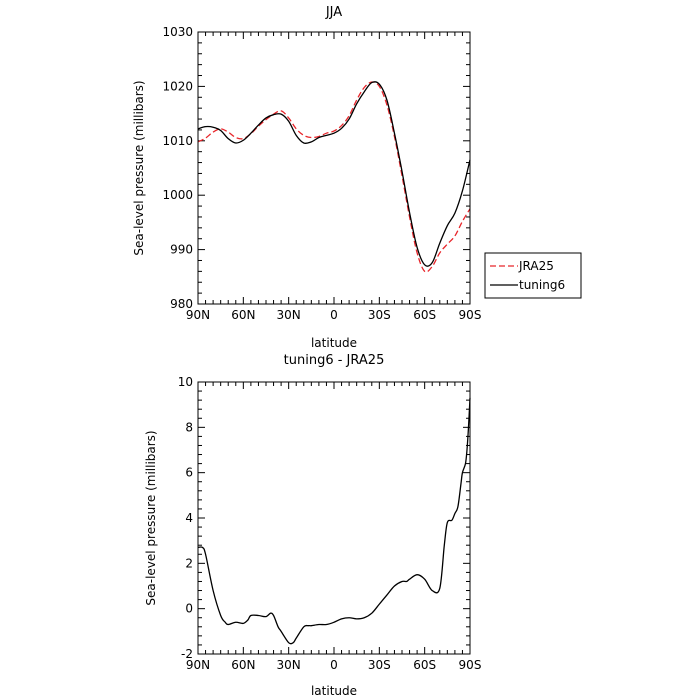 This screenshot has height=700, width=700. What do you see at coordinates (470, 315) in the screenshot?
I see `top-x-tick-label: 90S` at bounding box center [470, 315].